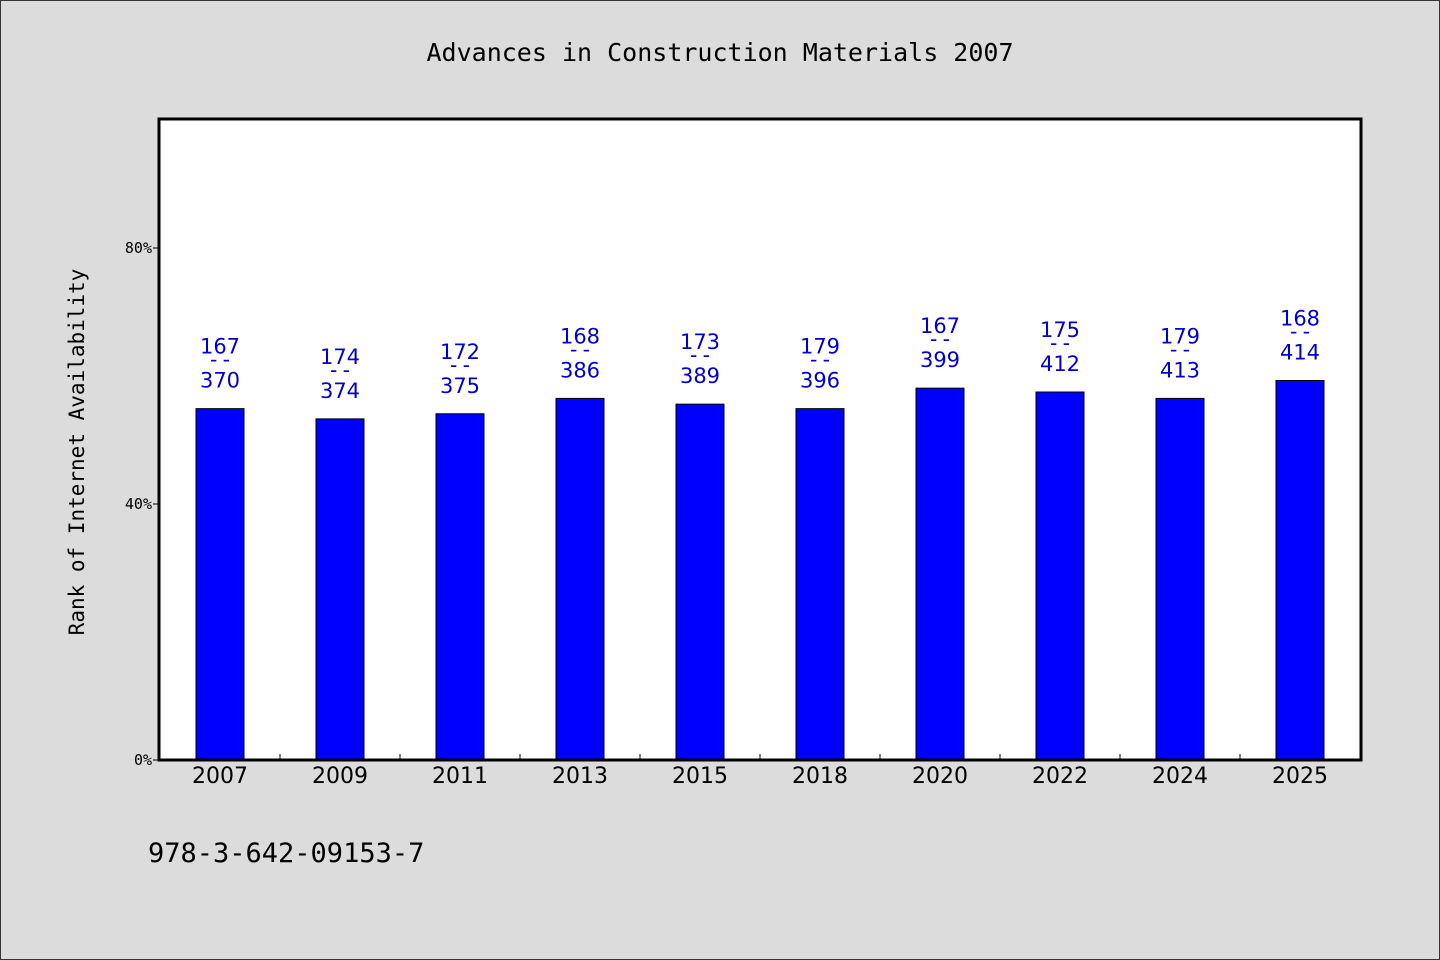 Image resolution: width=1440 pixels, height=960 pixels. Describe the element at coordinates (138, 248) in the screenshot. I see `y-tick-label: 80%` at that location.